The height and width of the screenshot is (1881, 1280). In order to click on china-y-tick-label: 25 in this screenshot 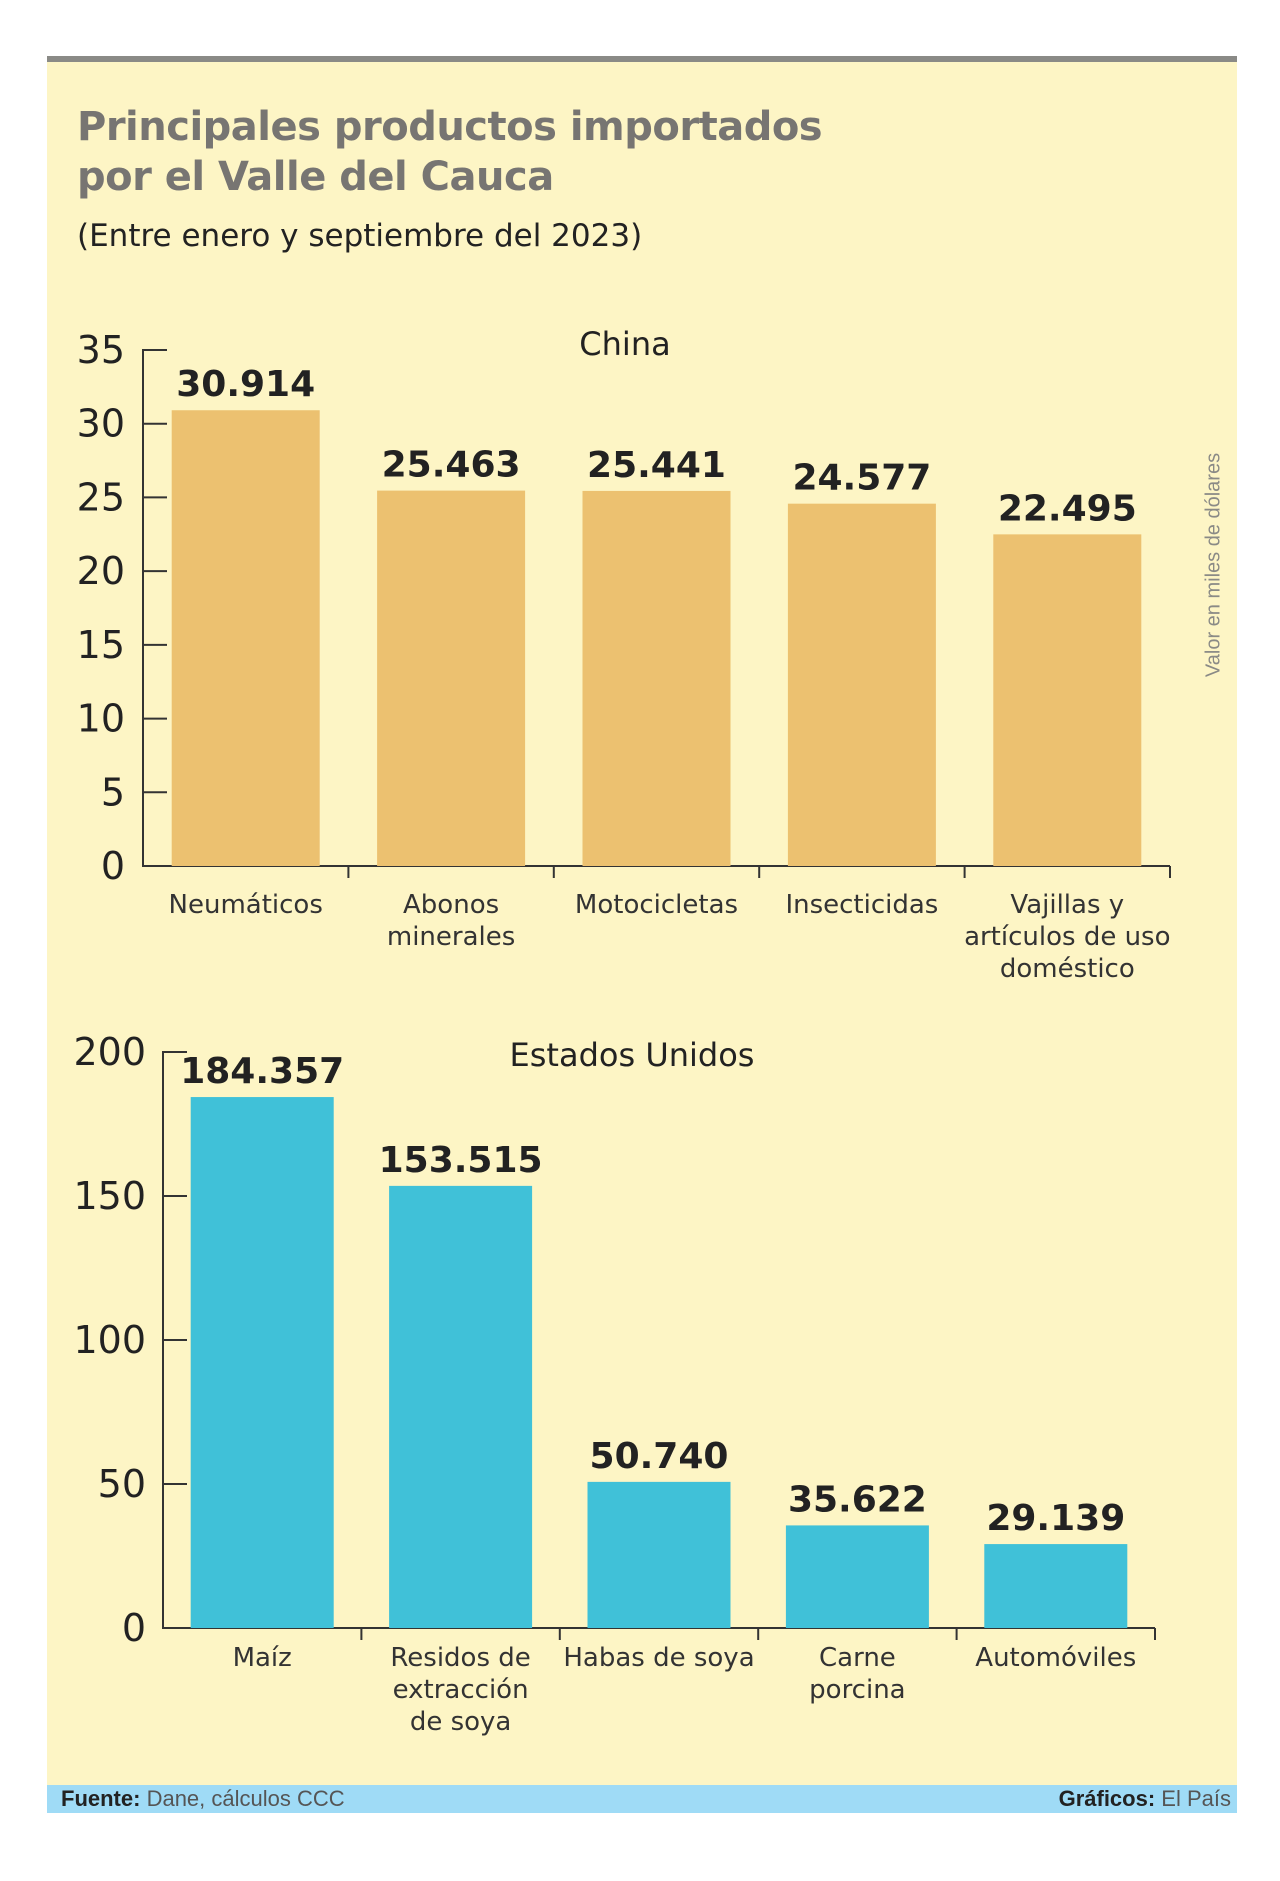, I will do `click(101, 497)`.